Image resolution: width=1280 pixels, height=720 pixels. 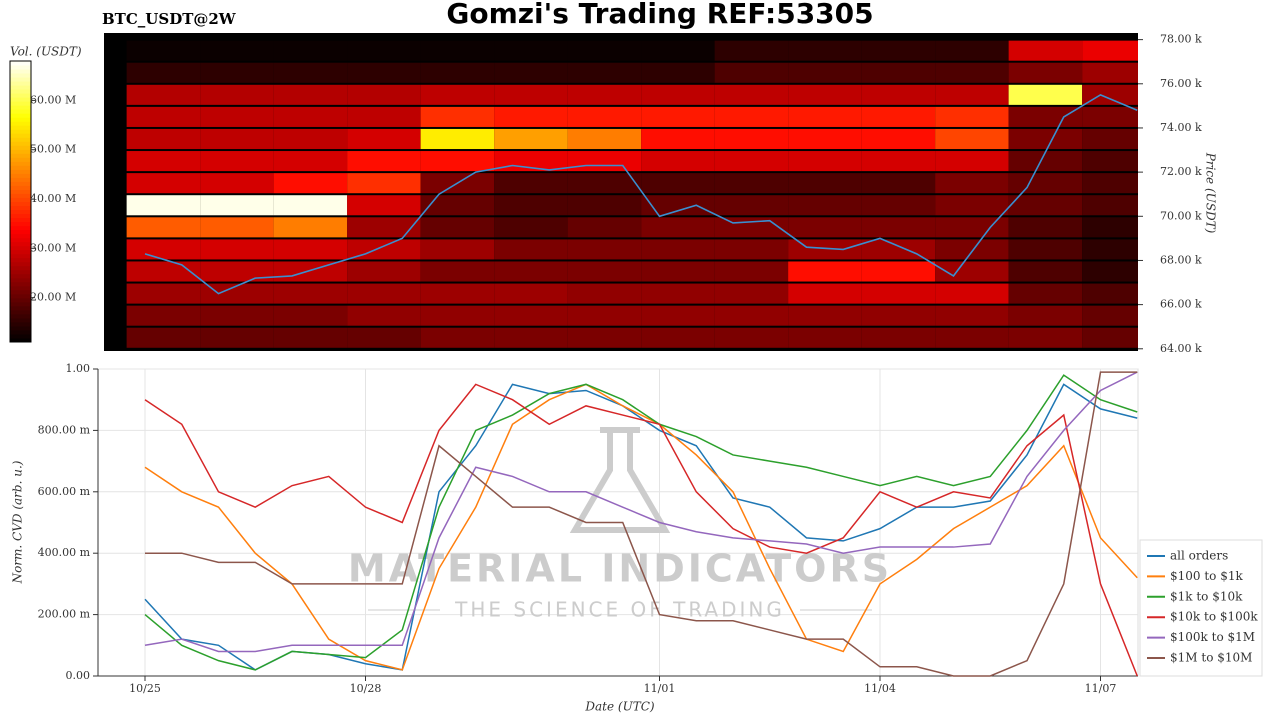 I want to click on y-tick-label: 600.00 m, so click(x=64, y=491).